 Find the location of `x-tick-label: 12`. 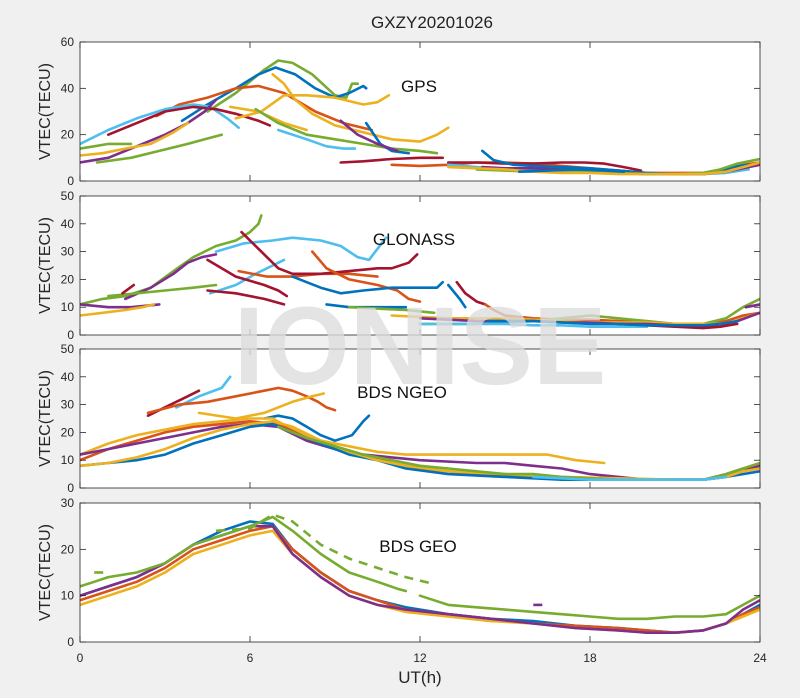

x-tick-label: 12 is located at coordinates (420, 658).